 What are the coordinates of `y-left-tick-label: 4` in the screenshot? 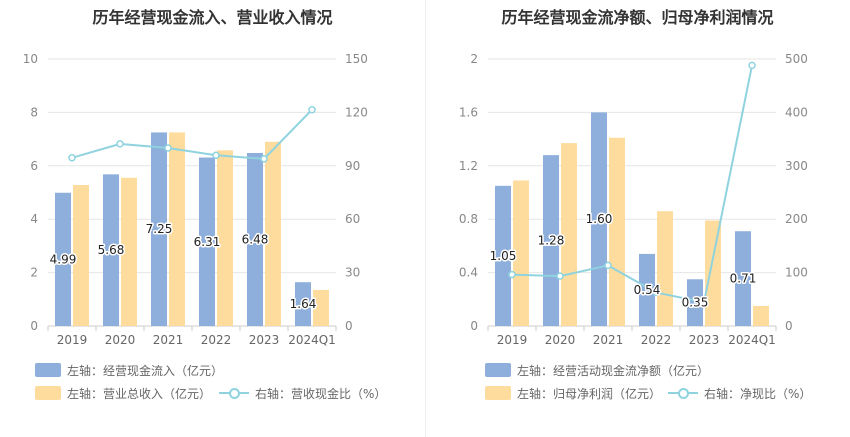 It's located at (34, 219).